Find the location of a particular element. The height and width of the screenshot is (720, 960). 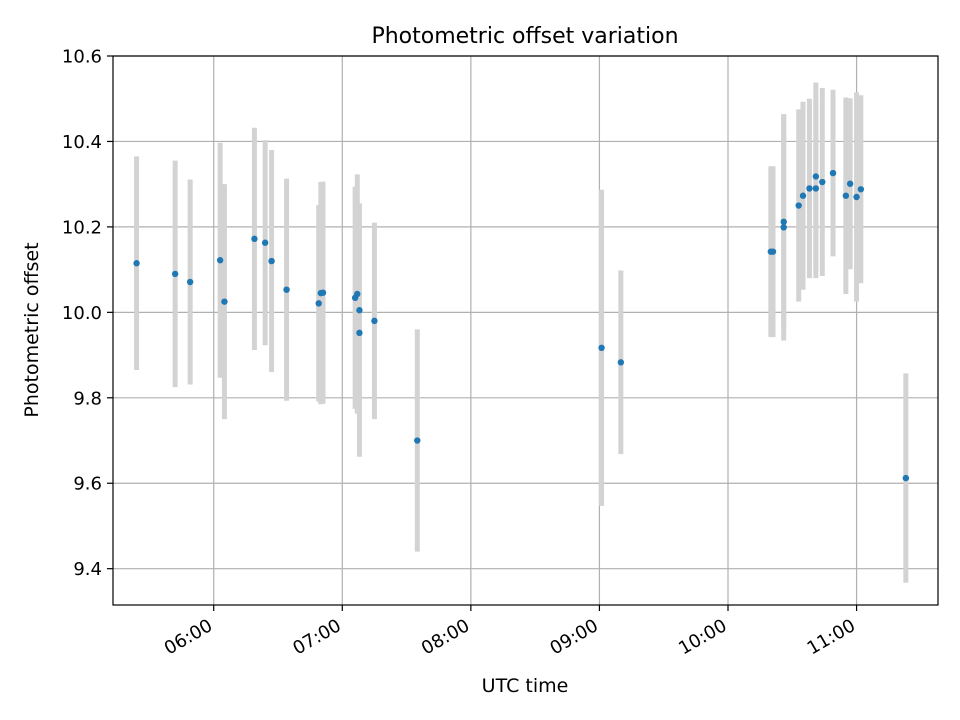

y-tick-label: 9.8 is located at coordinates (87, 398).